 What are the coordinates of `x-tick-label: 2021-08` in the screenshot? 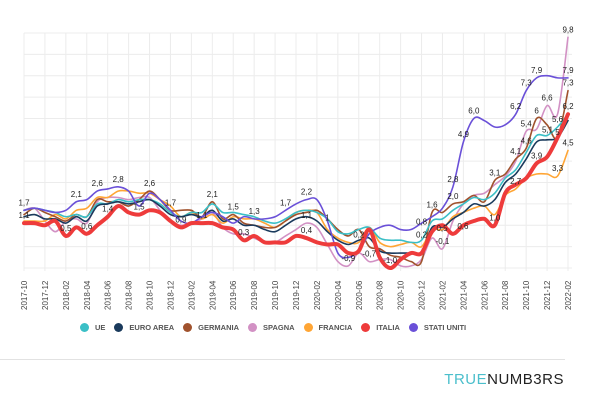 It's located at (505, 295).